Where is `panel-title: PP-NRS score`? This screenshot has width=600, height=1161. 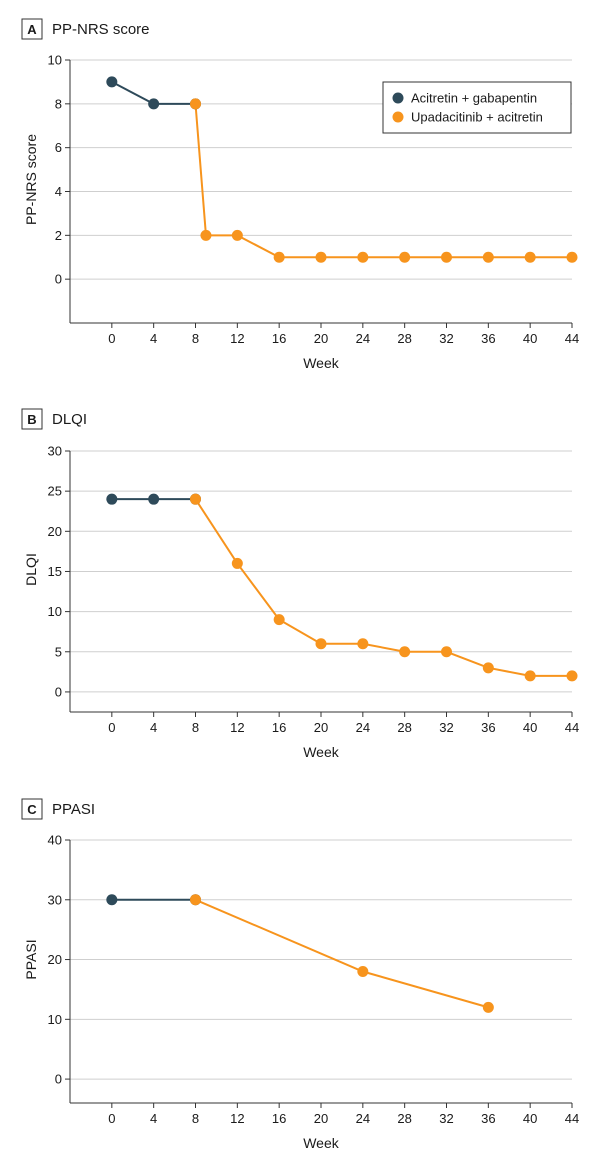 panel-title: PP-NRS score is located at coordinates (101, 29).